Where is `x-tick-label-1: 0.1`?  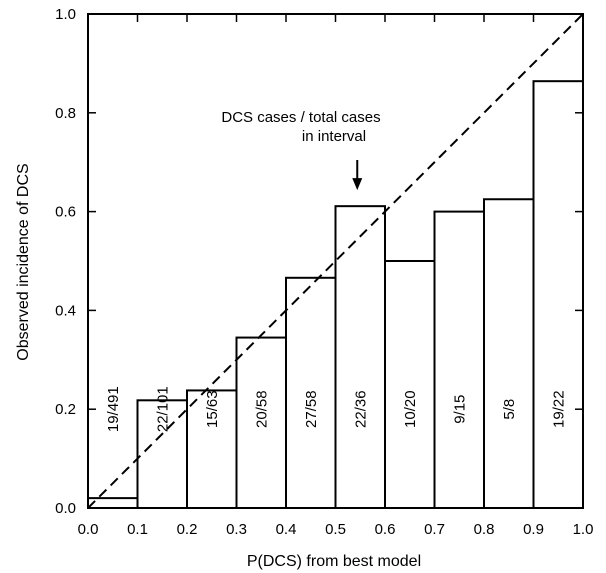 x-tick-label-1: 0.1 is located at coordinates (137, 529).